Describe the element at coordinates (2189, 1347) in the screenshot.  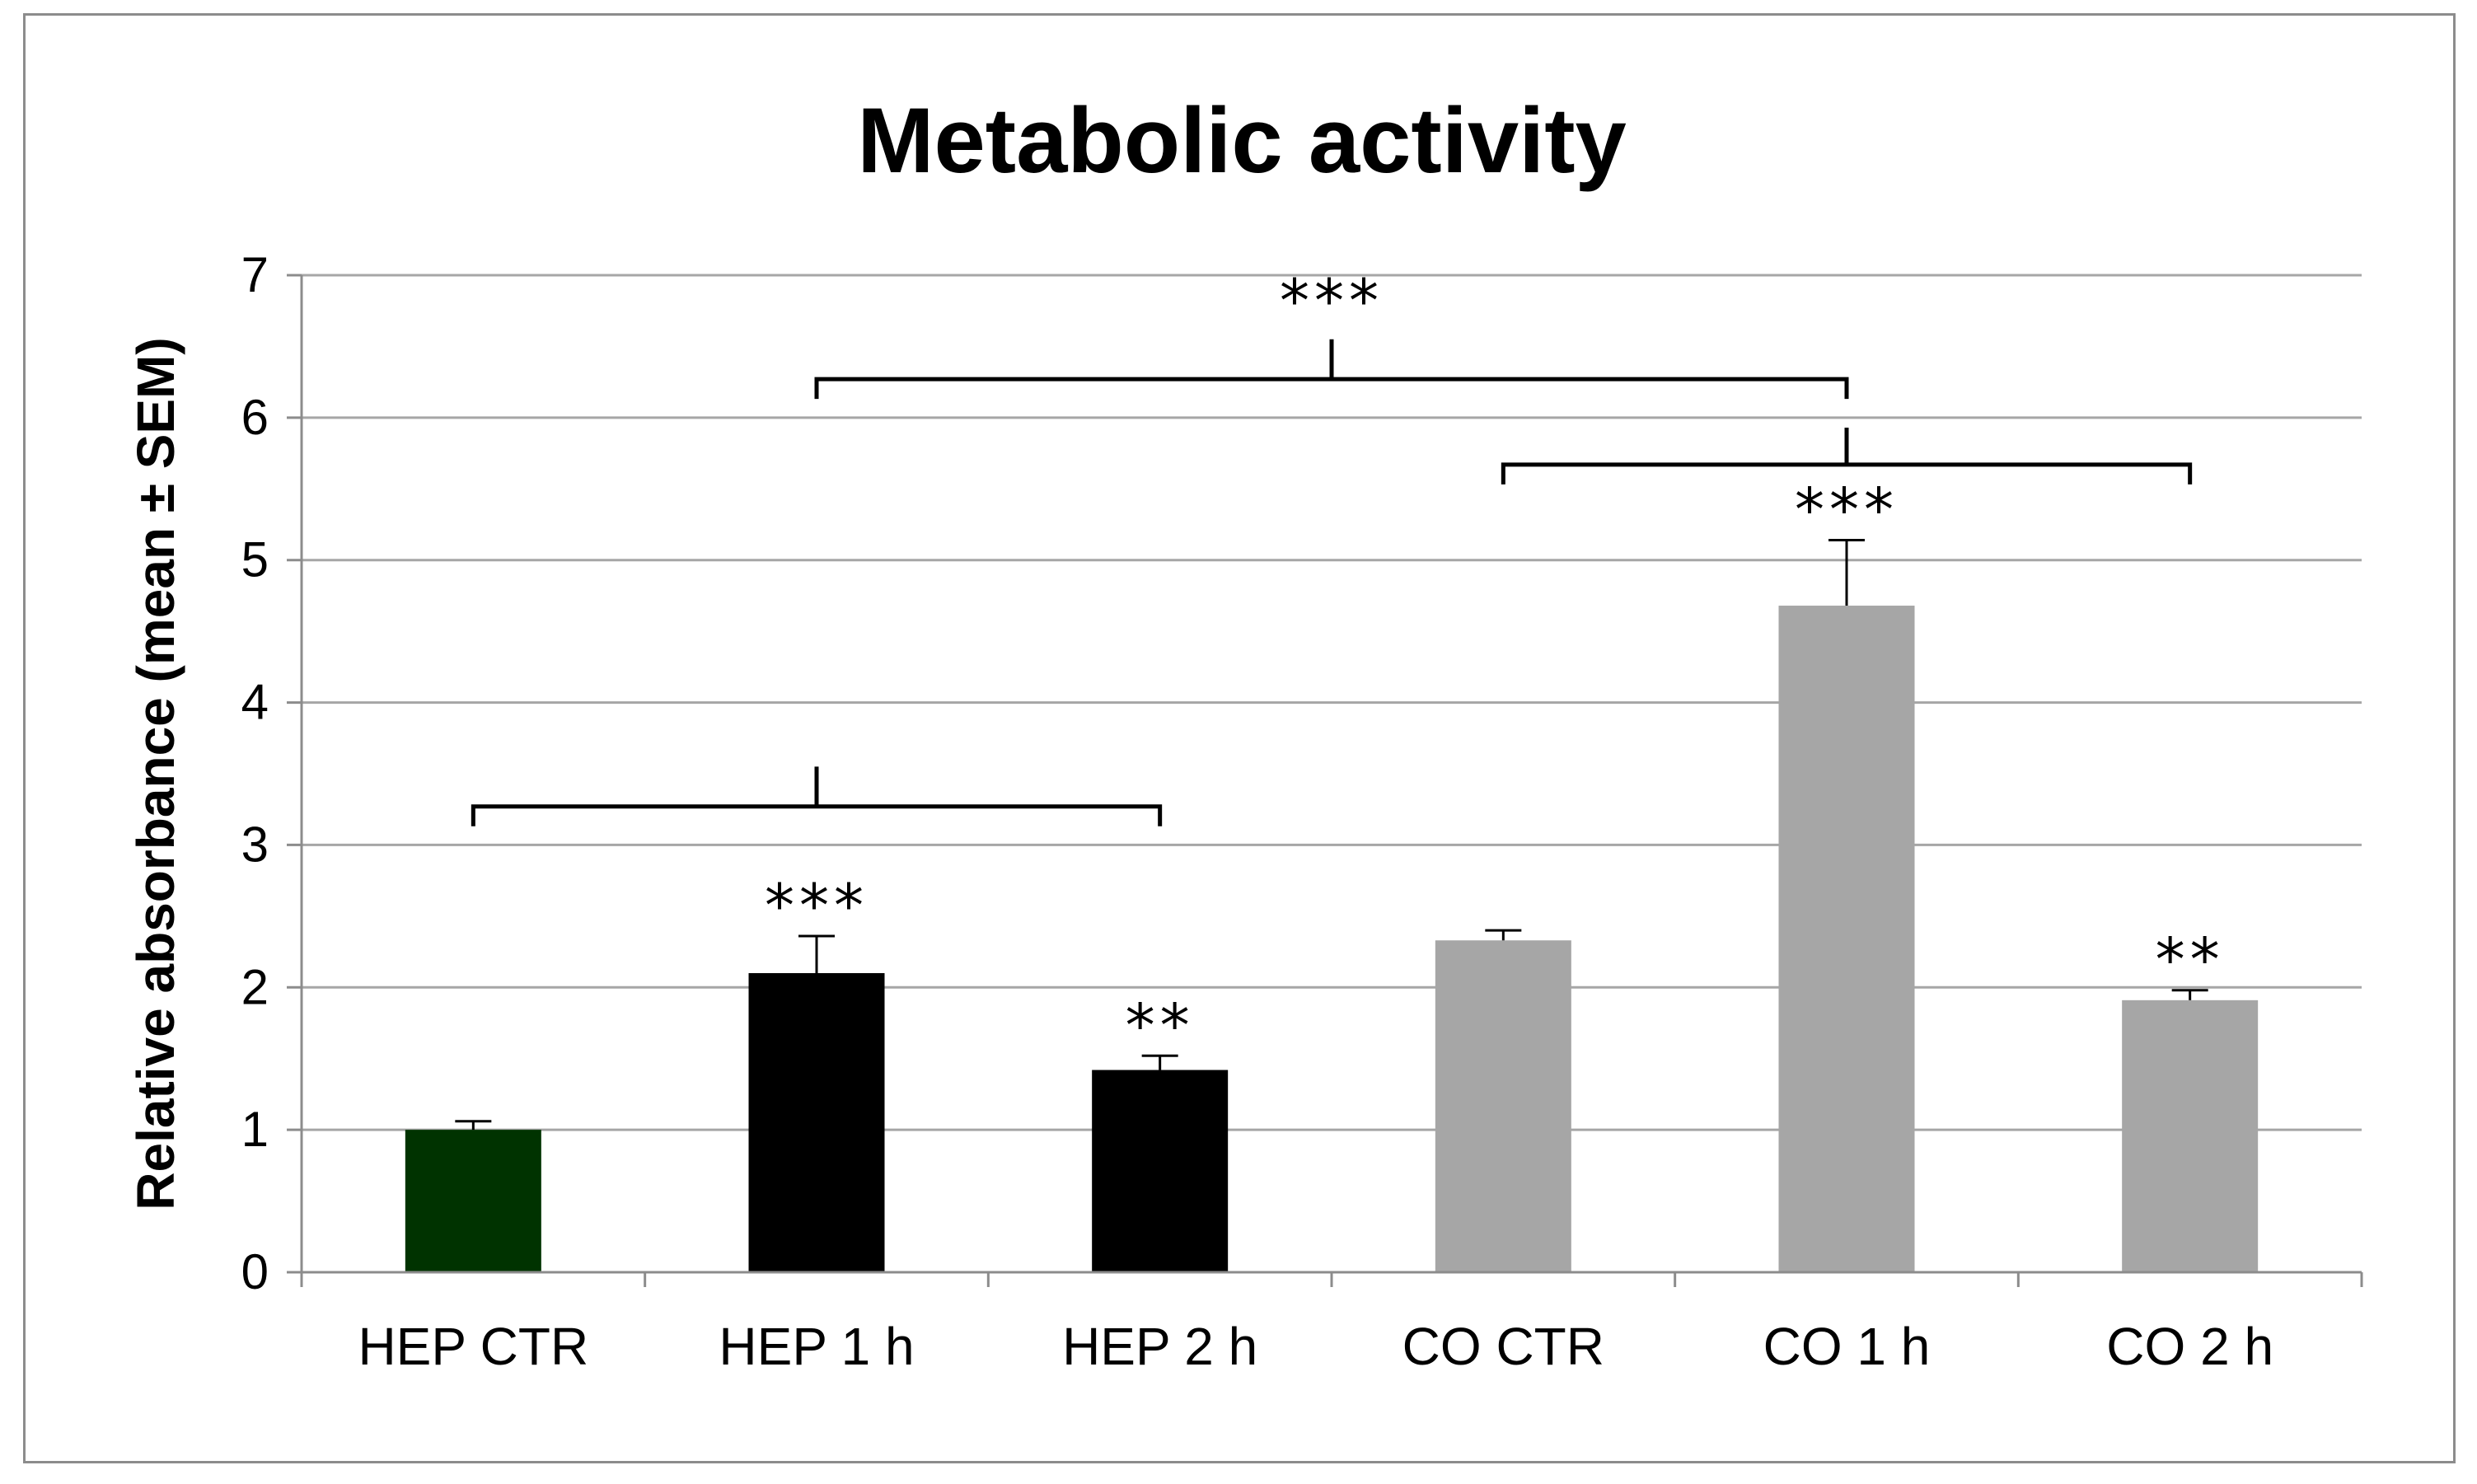
I see `category-label: CO 2 h` at that location.